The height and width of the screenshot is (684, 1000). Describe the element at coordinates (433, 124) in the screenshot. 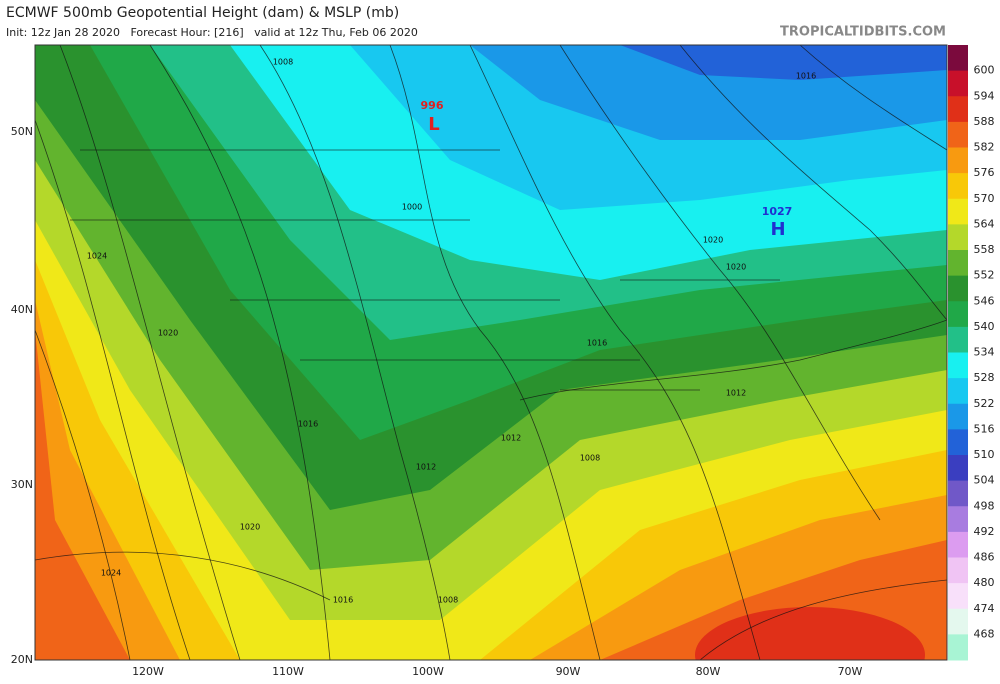

I see `low-marker: L` at that location.